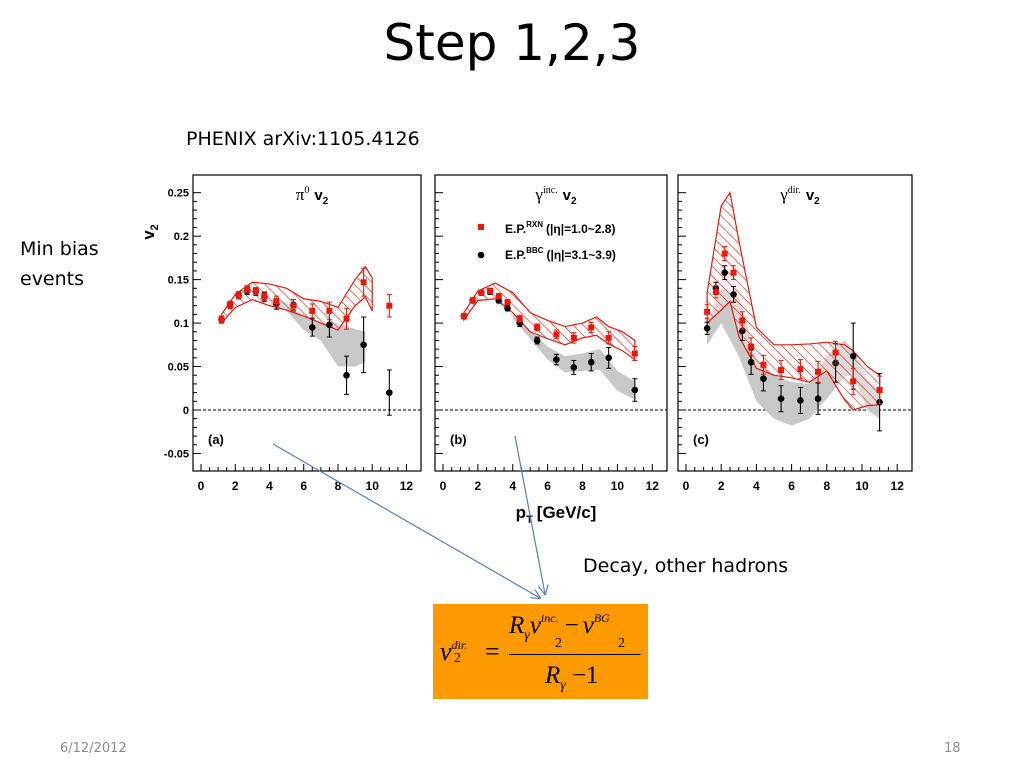 This screenshot has width=1024, height=768. I want to click on legend-black-label: E.P.BBC (|η|=3.1~3.9), so click(560, 254).